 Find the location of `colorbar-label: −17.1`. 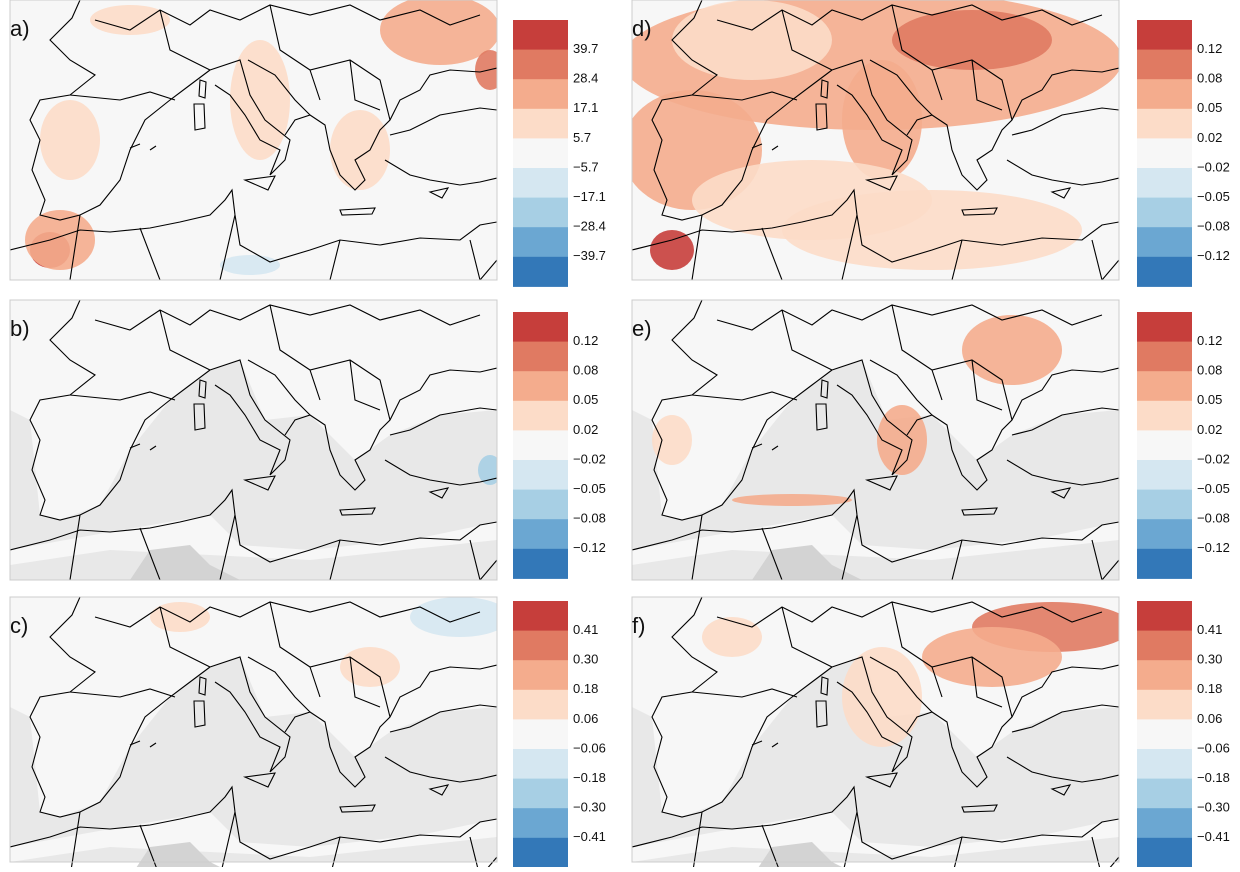

colorbar-label: −17.1 is located at coordinates (589, 196).